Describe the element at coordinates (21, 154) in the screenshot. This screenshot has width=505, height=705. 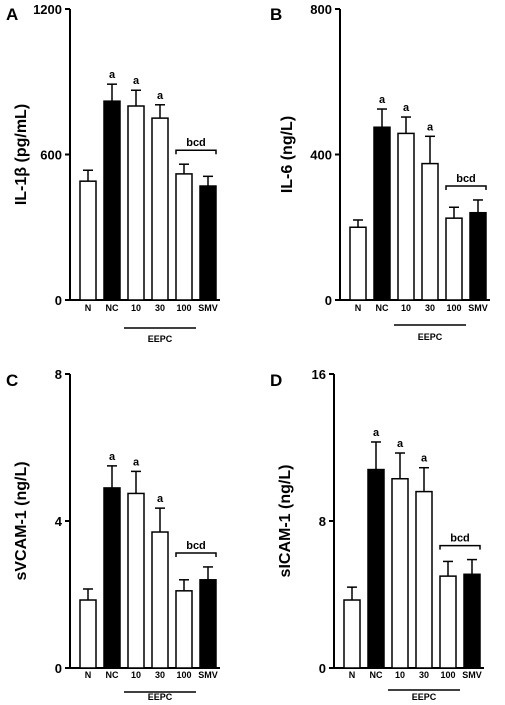
I see `y-axis-label: IL-1β (pg/mL)` at that location.